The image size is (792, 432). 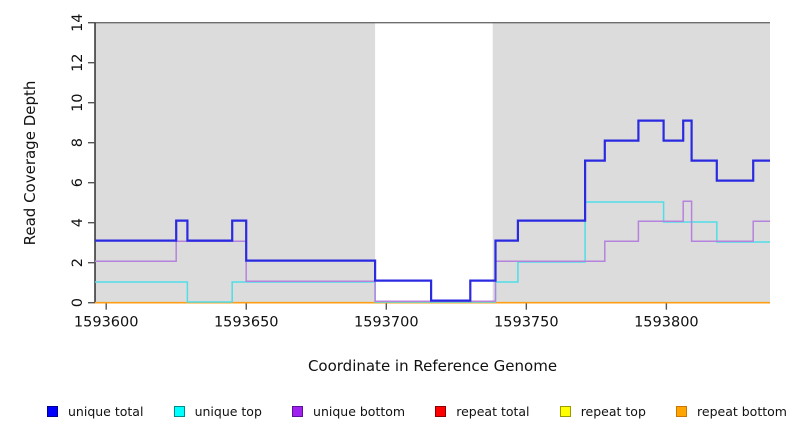 What do you see at coordinates (228, 411) in the screenshot?
I see `legend-label: unique top` at bounding box center [228, 411].